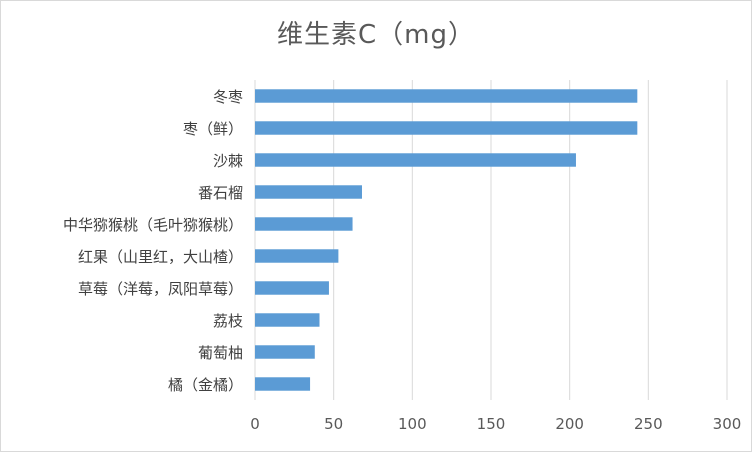 The width and height of the screenshot is (752, 452). I want to click on x-tick-label: 150, so click(491, 424).